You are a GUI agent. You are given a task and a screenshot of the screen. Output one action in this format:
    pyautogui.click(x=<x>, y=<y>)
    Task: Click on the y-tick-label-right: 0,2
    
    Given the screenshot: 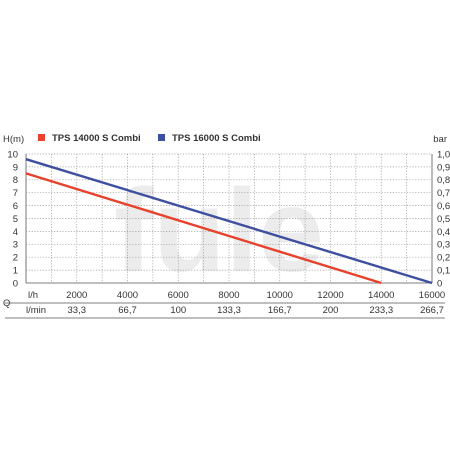 What is the action you would take?
    pyautogui.click(x=443, y=258)
    